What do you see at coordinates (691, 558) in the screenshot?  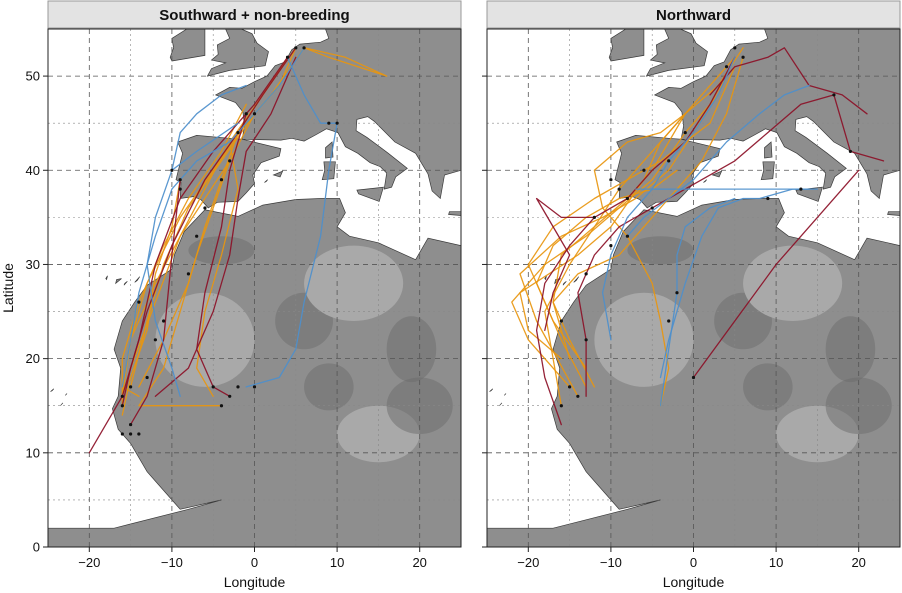 I see `x-axis: −20 −10 0 10 20` at bounding box center [691, 558].